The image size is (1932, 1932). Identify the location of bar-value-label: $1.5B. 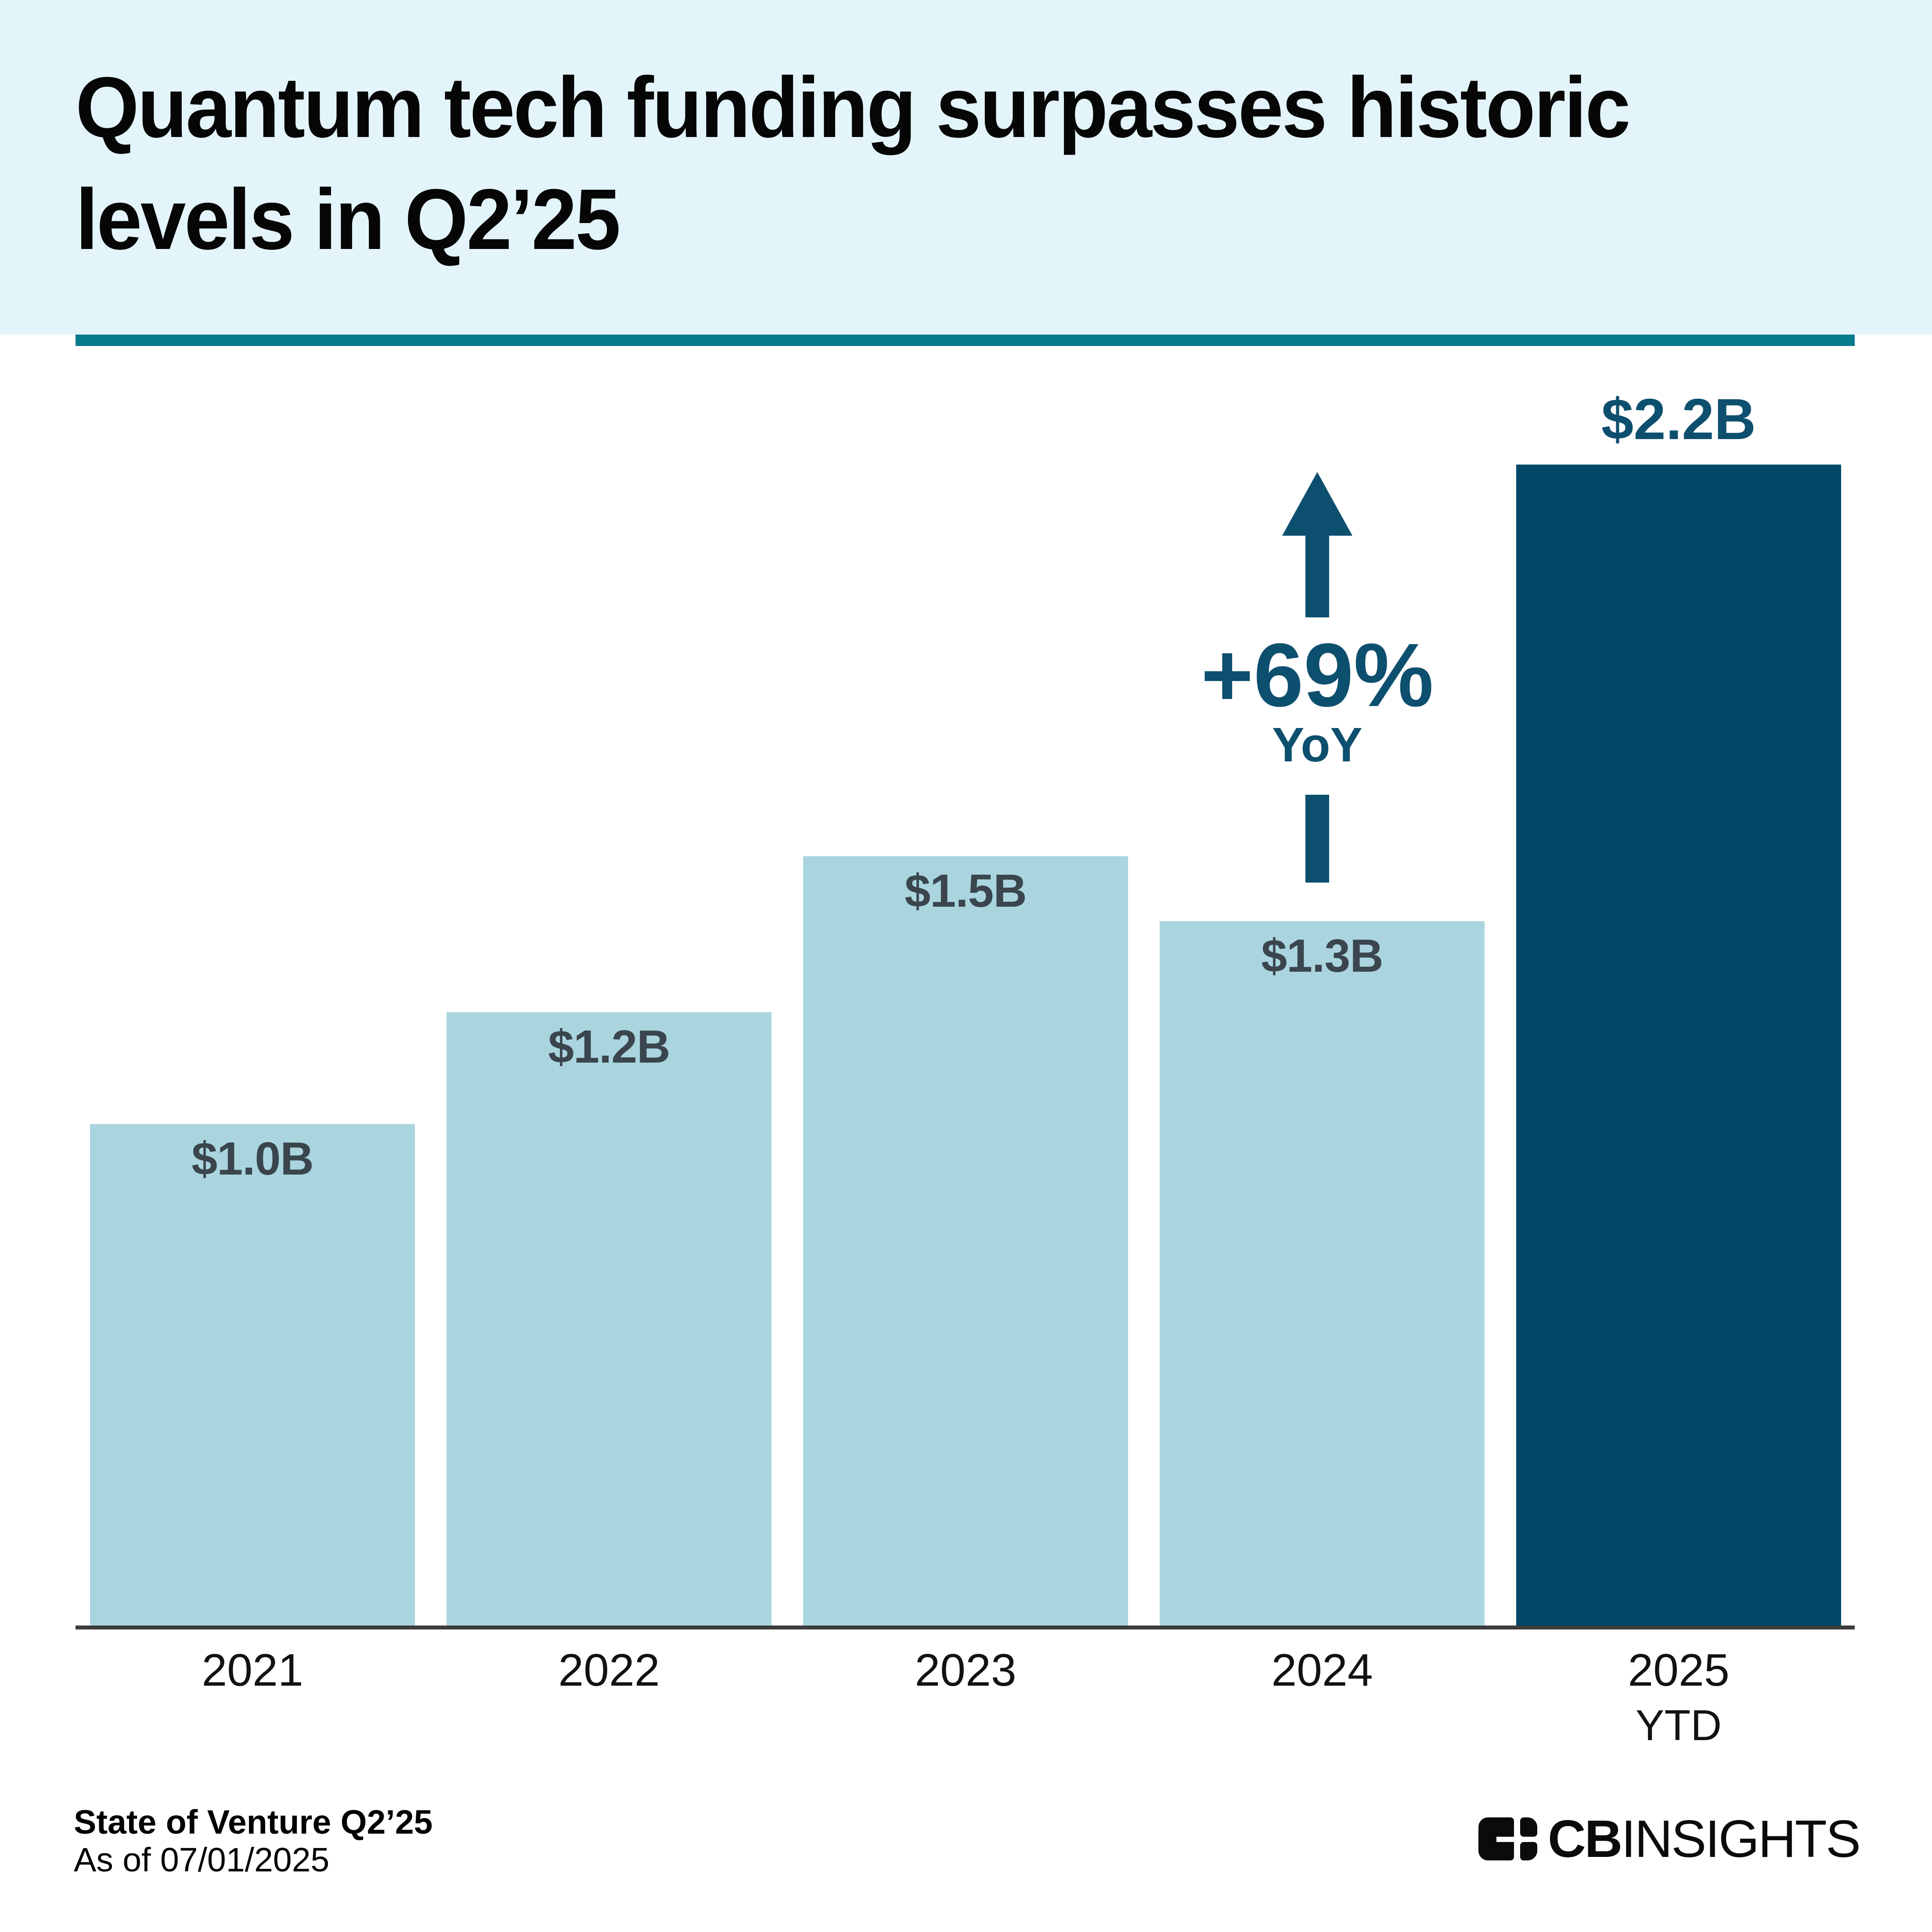
(966, 891).